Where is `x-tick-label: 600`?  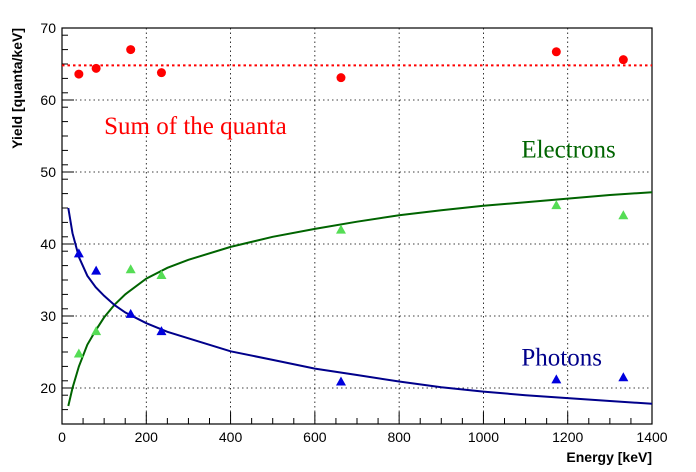
x-tick-label: 600 is located at coordinates (315, 437).